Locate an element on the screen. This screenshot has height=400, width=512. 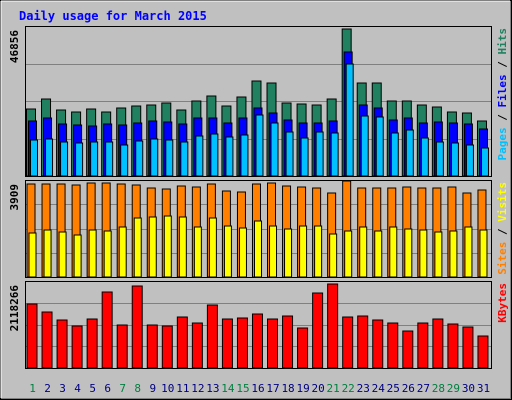
x-tick-label-day-27: 27 is located at coordinates (423, 388).